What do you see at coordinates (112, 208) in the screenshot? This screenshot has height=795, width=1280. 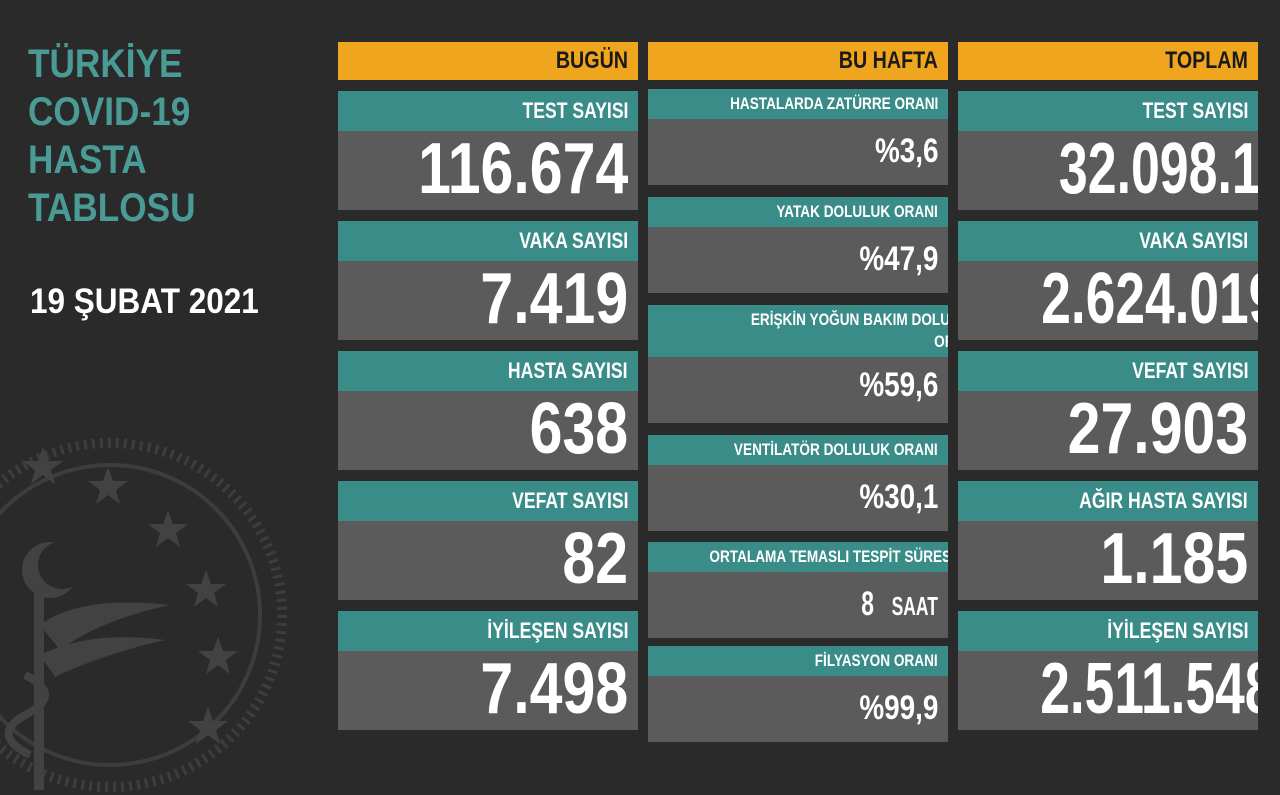 I see `title-line: TABLOSU` at bounding box center [112, 208].